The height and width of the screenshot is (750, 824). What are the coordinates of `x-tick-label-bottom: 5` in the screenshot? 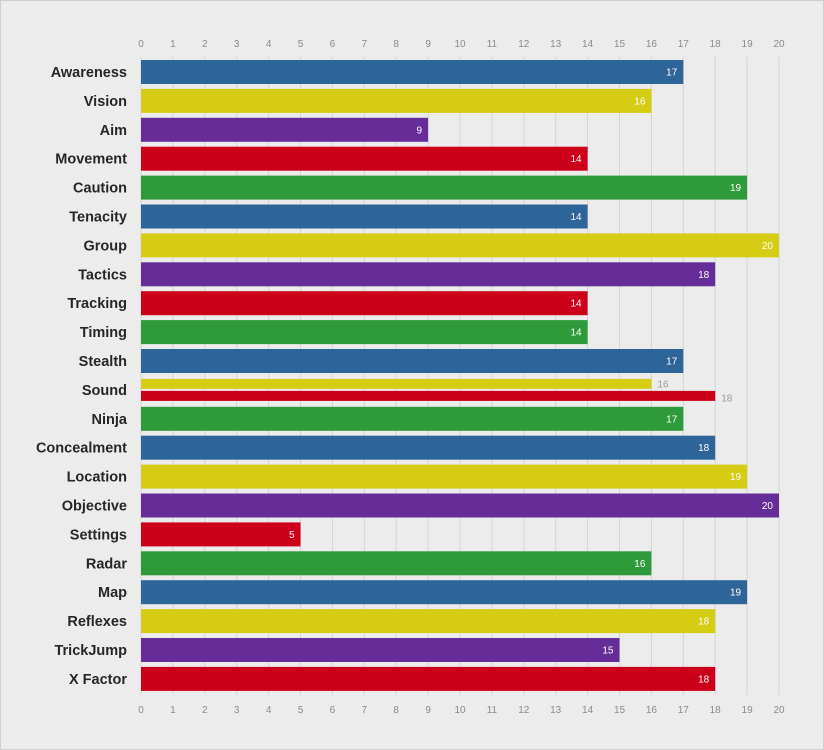 It's located at (301, 710).